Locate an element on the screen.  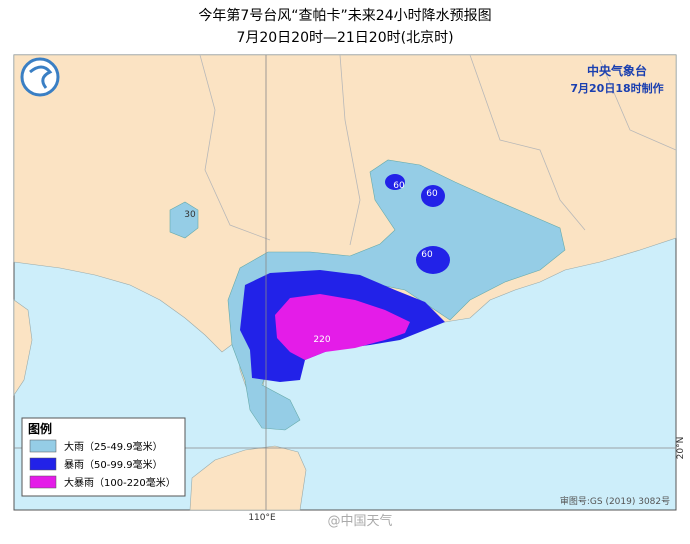
legend-label: 大雨（25-49.9毫米） is located at coordinates (113, 446).